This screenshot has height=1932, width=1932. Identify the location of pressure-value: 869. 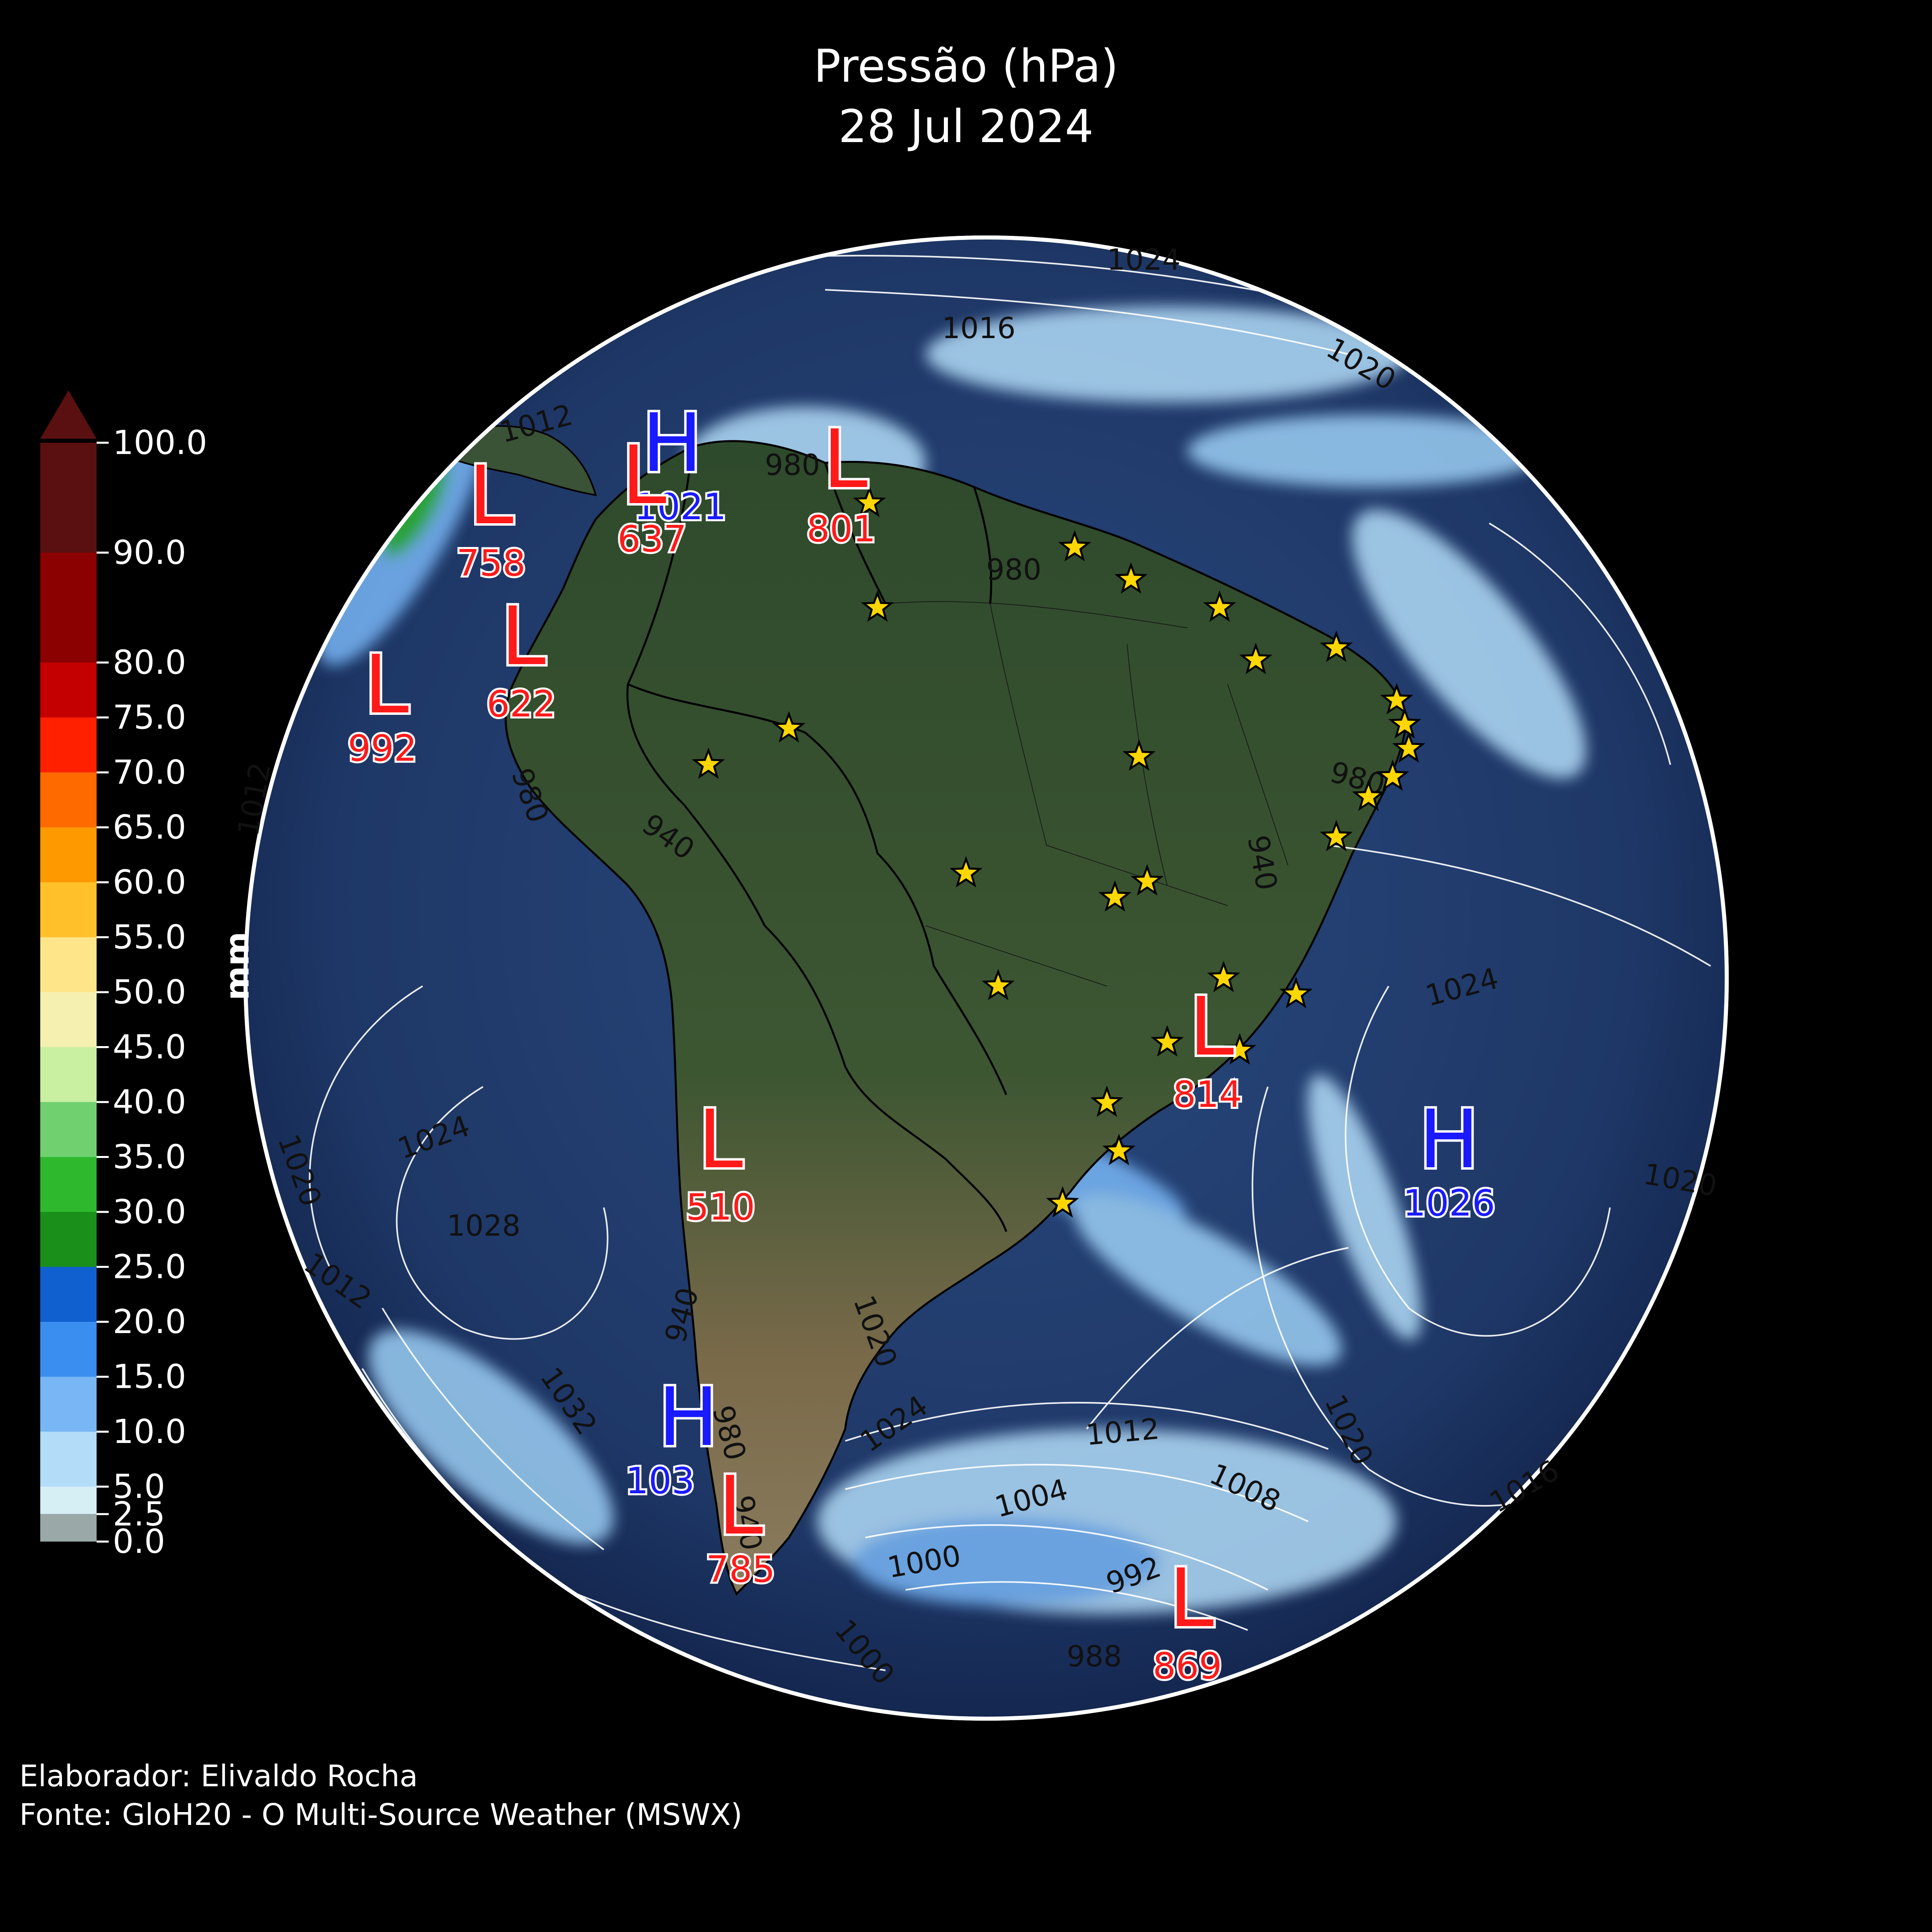
(1187, 1666).